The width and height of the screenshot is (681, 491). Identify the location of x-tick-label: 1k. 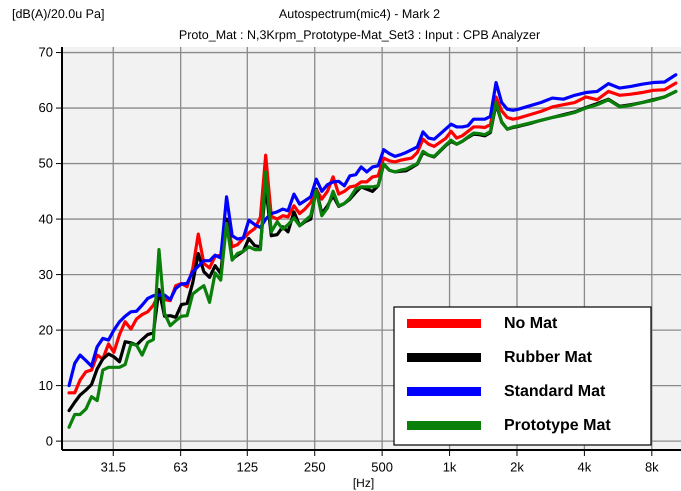
(449, 466).